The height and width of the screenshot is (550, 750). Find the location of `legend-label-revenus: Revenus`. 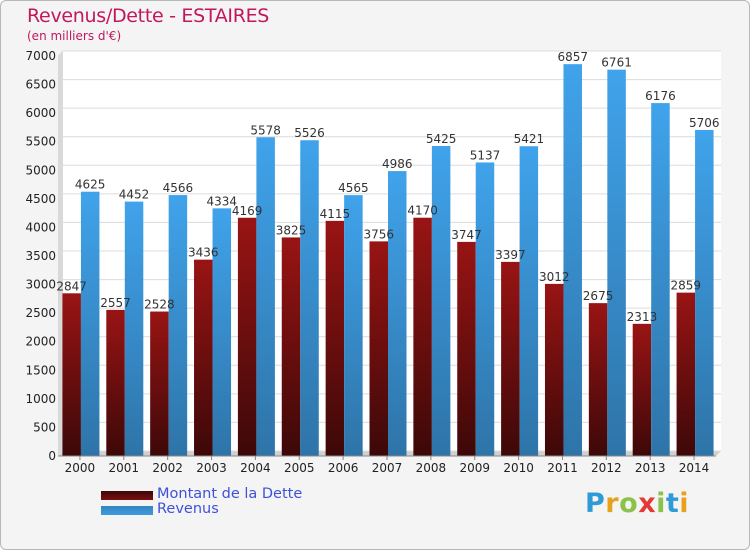

legend-label-revenus: Revenus is located at coordinates (188, 509).